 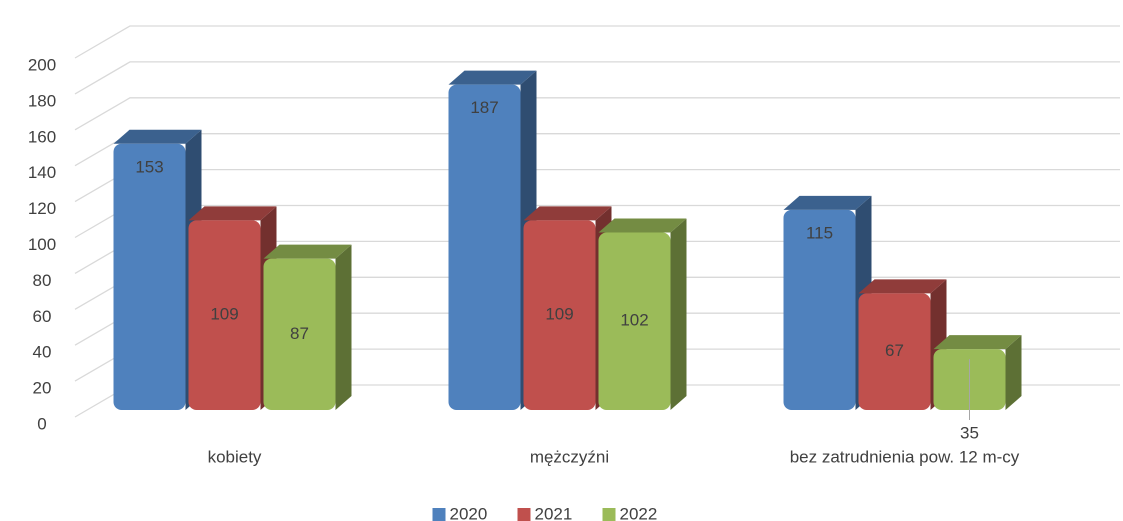 I want to click on y-tick-label: 80, so click(x=42, y=280).